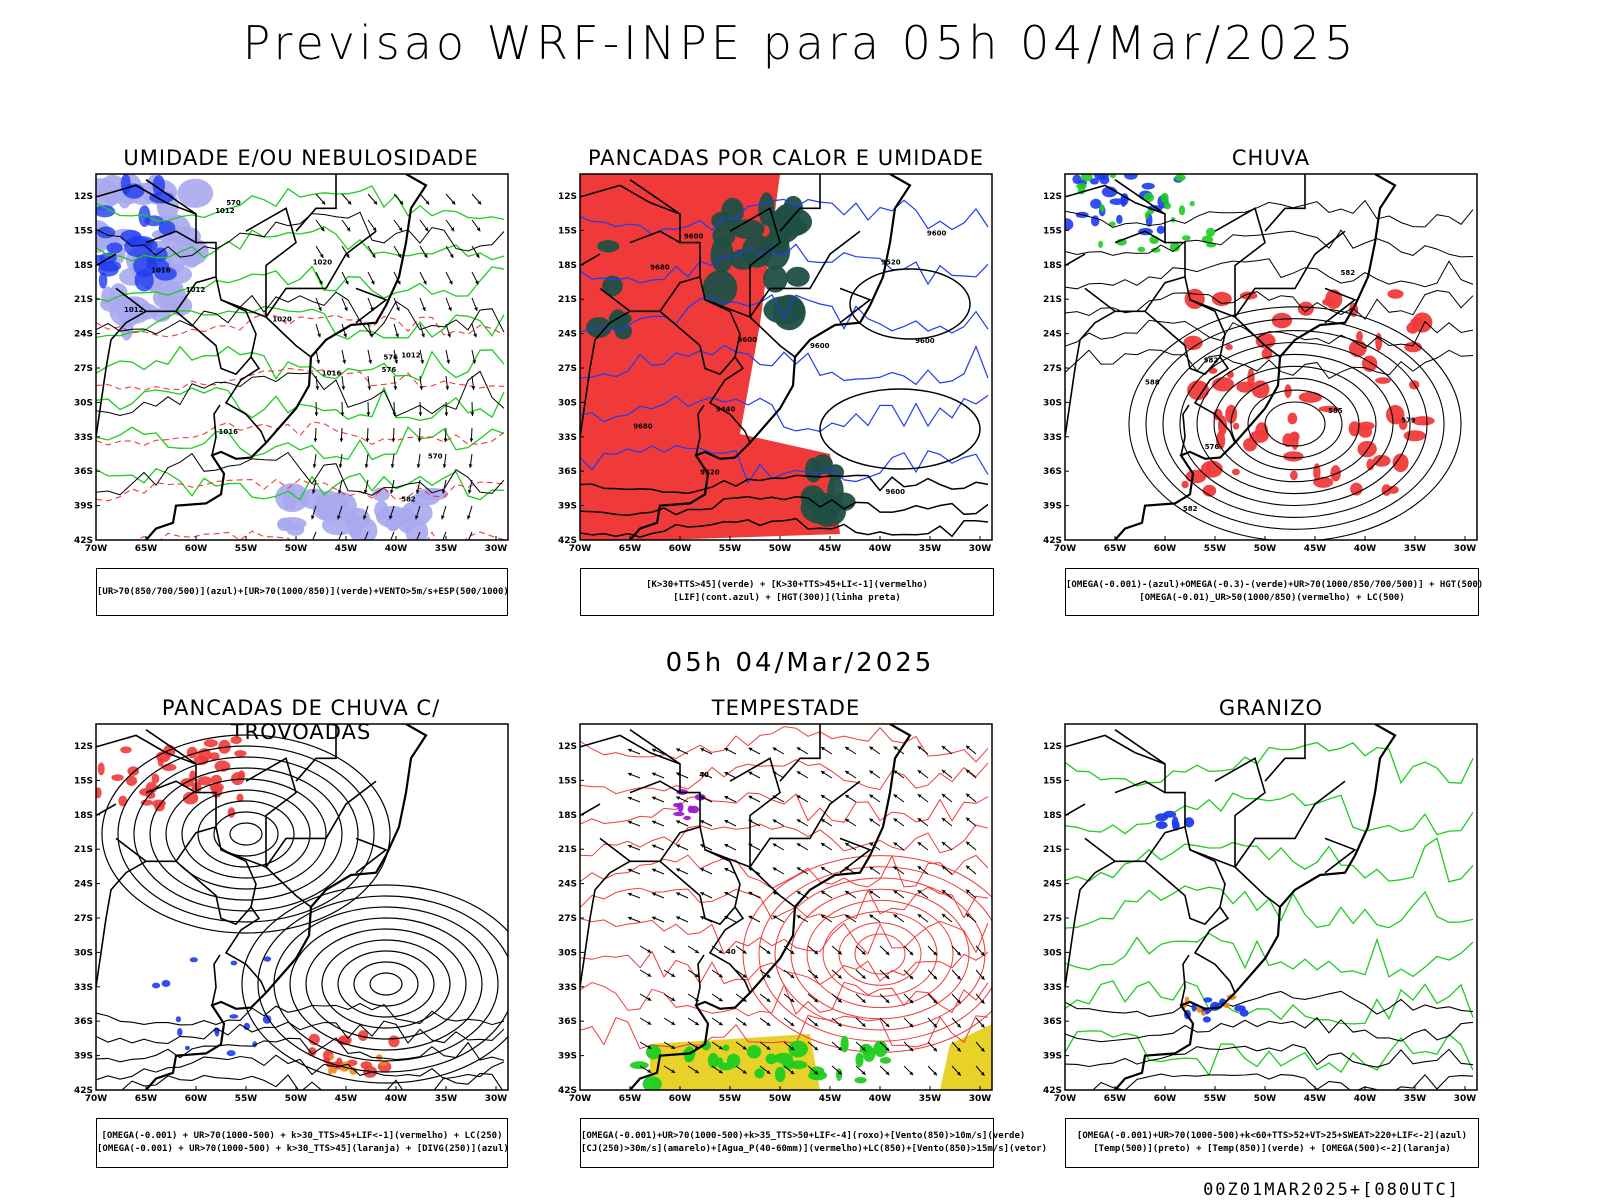  Describe the element at coordinates (1295, 423) in the screenshot. I see `hgt500-contour` at that location.